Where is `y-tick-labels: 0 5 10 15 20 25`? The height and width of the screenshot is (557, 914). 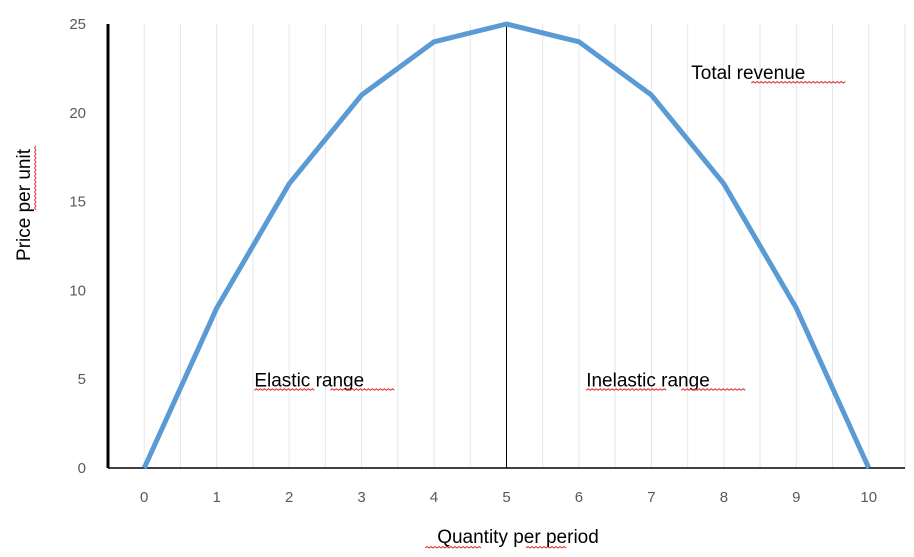 y-tick-labels: 0 5 10 15 20 25 is located at coordinates (77, 246).